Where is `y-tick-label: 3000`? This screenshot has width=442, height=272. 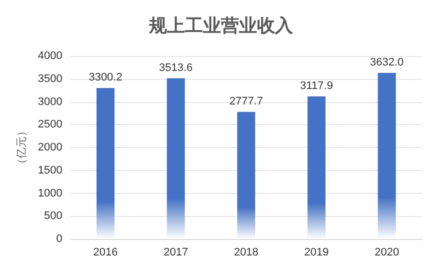 y-tick-label: 3000 is located at coordinates (50, 102).